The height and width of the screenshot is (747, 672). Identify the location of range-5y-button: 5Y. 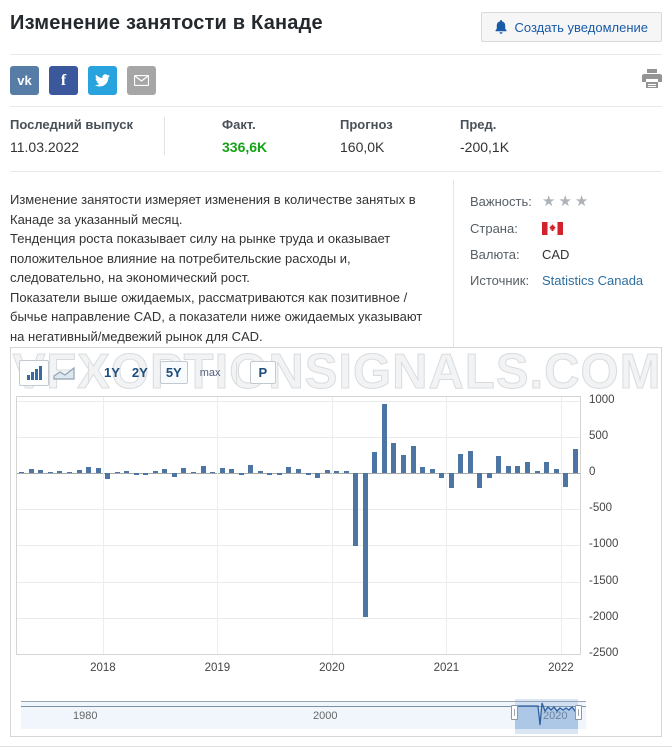
(173, 372).